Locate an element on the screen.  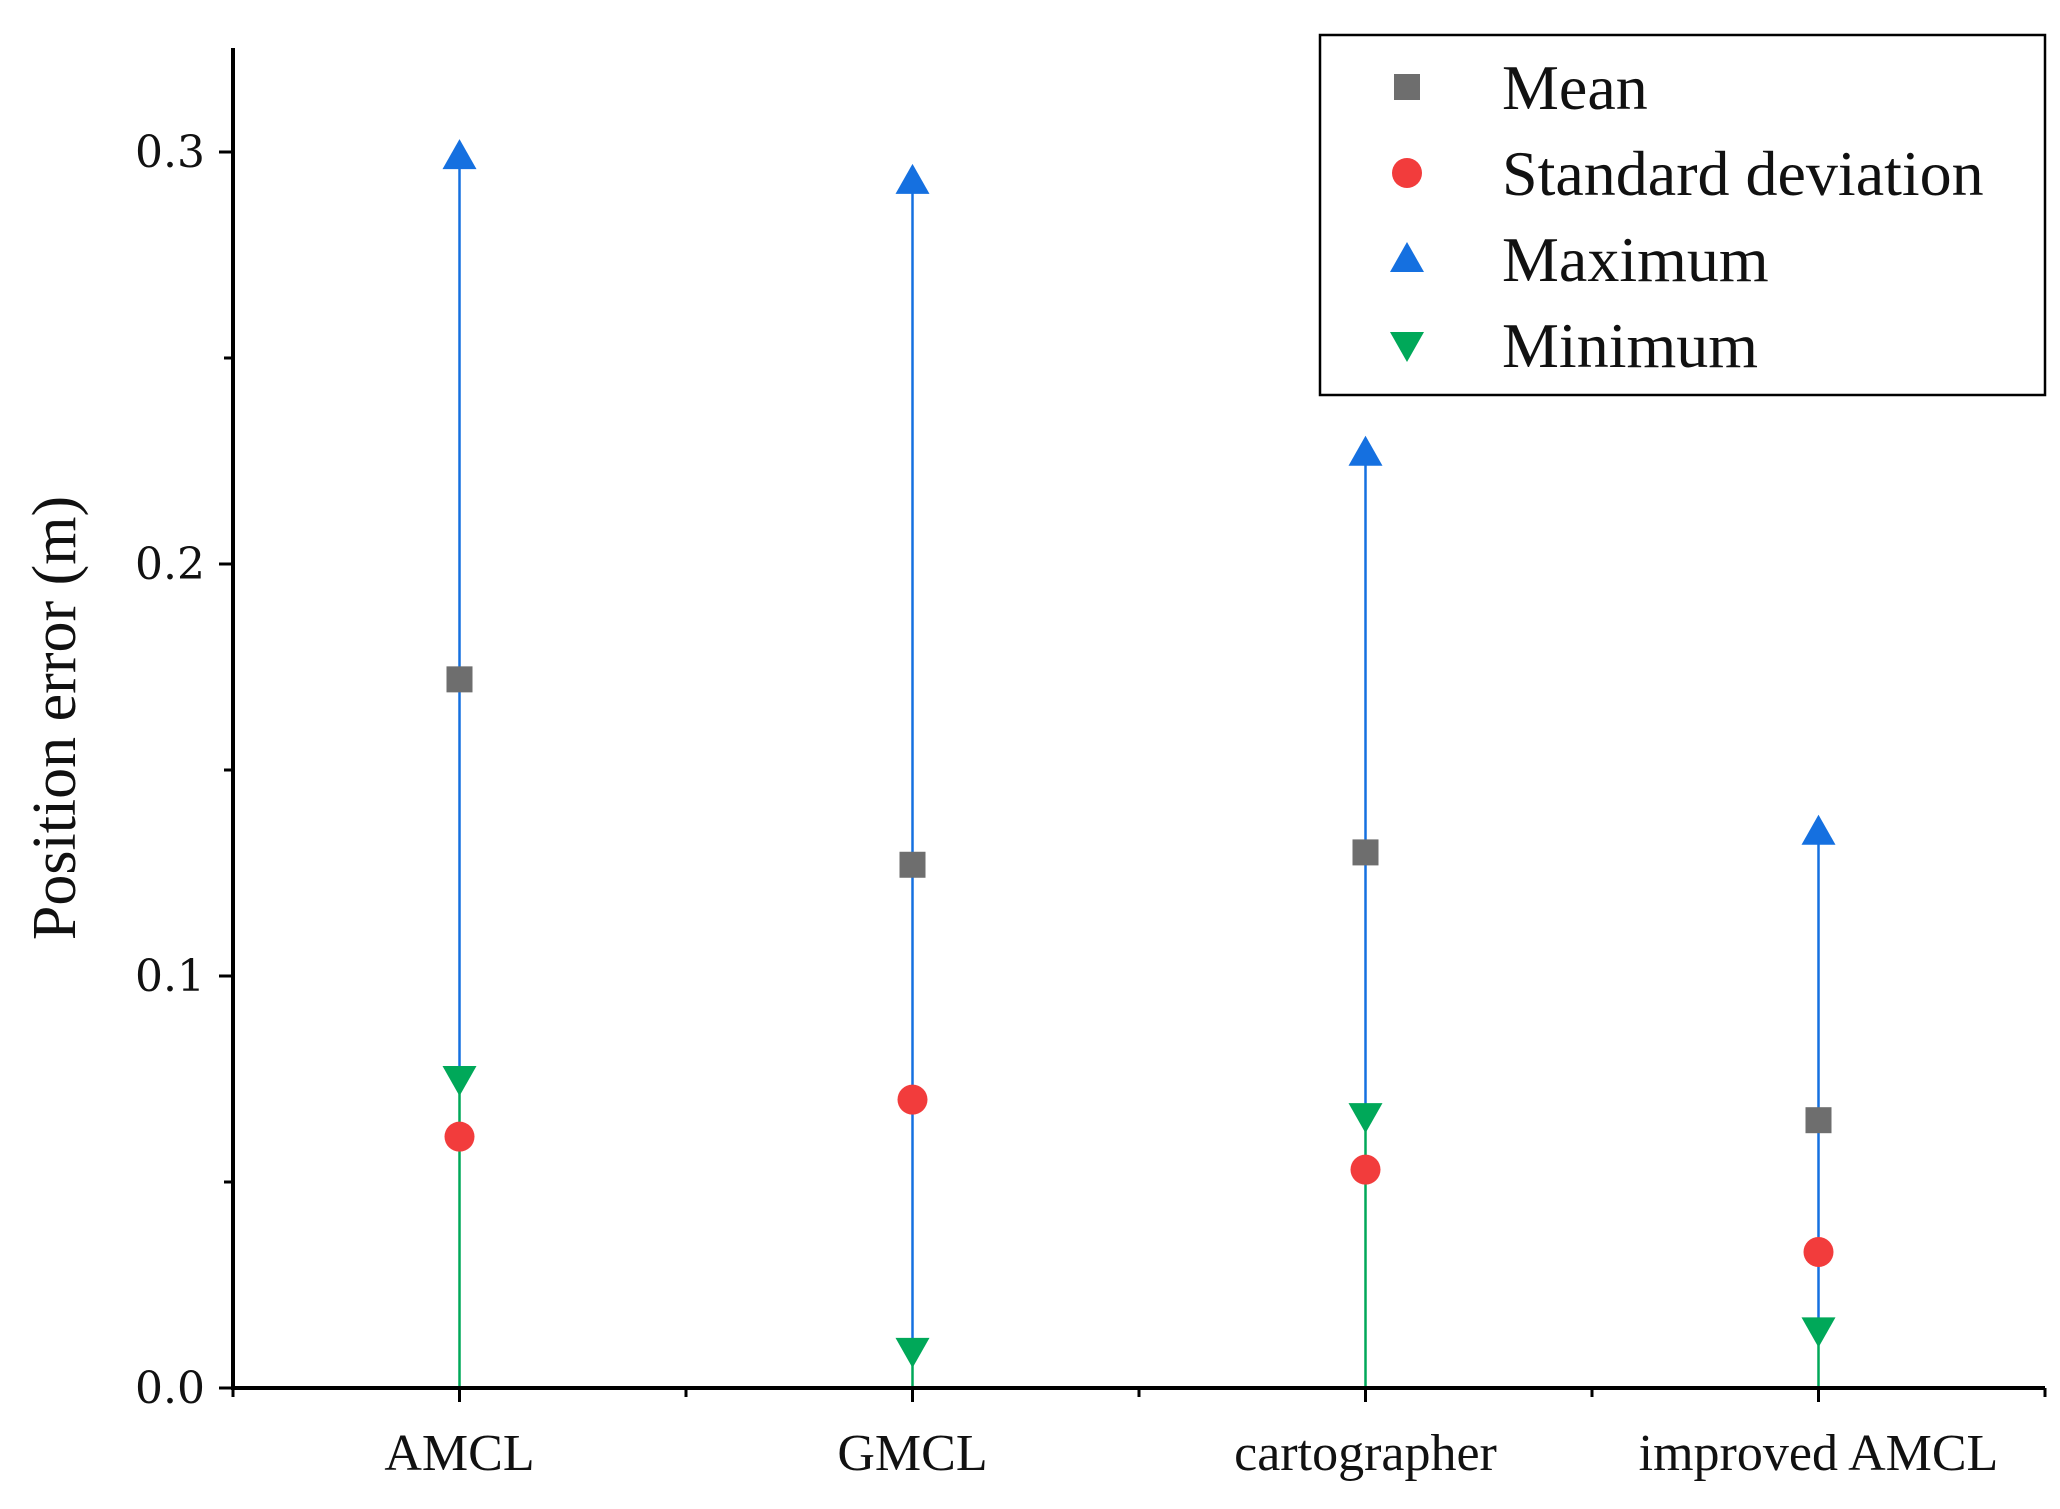
legend-maximum-icon is located at coordinates (1407, 257).